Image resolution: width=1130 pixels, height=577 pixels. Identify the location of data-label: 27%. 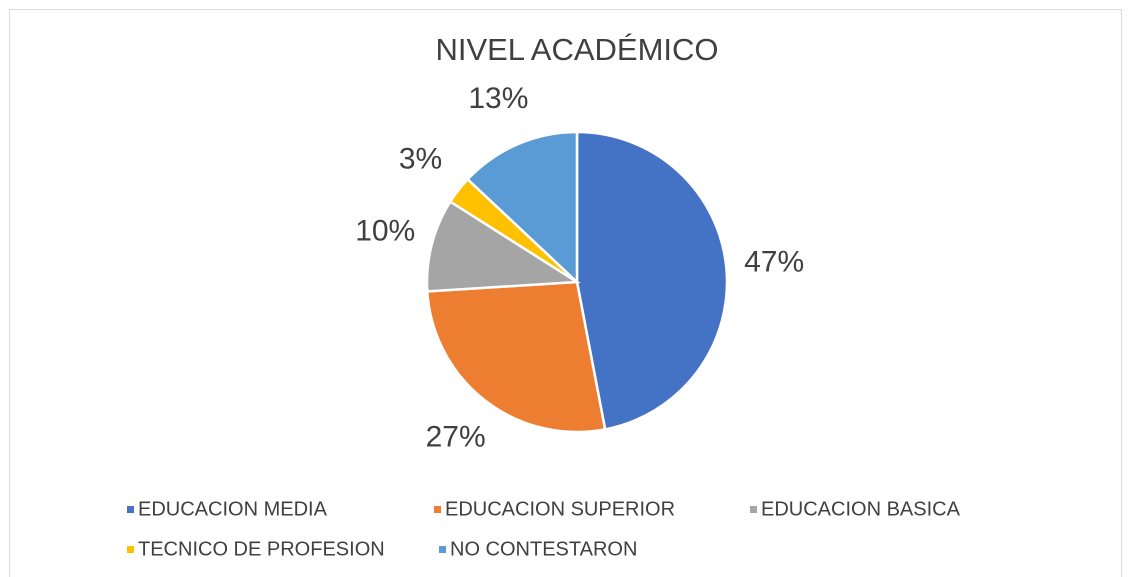
(456, 436).